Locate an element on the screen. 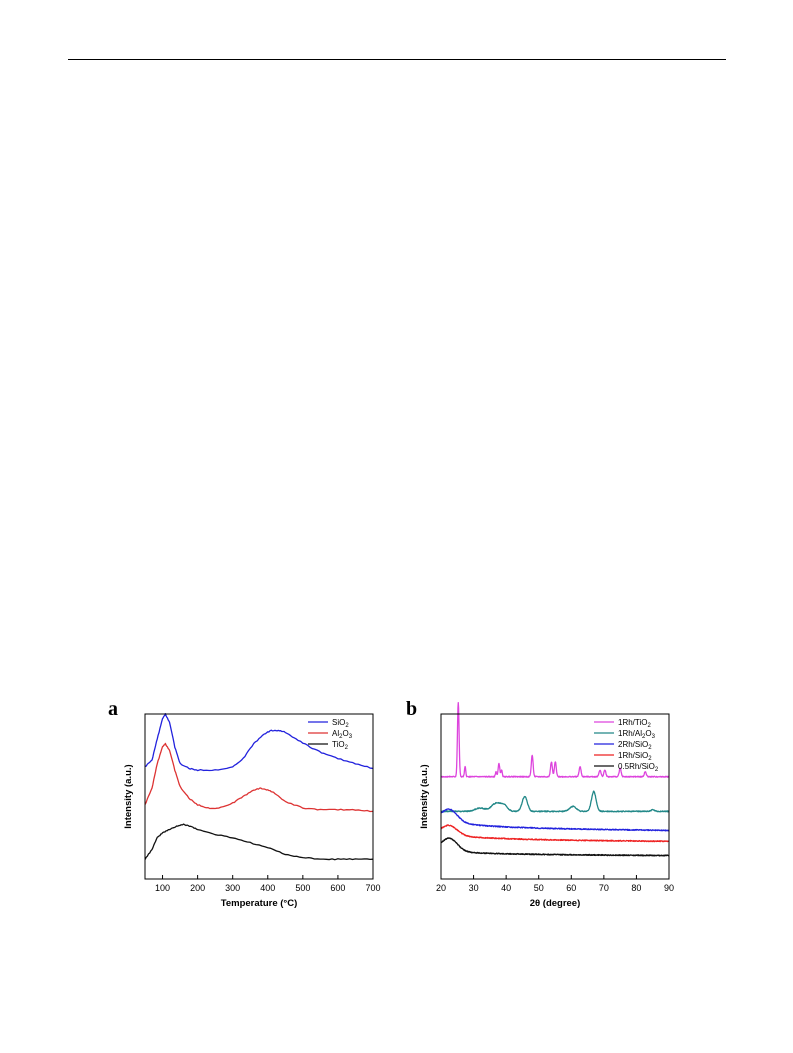 Image resolution: width=793 pixels, height=1053 pixels. panel-letter-a: a is located at coordinates (113, 709).